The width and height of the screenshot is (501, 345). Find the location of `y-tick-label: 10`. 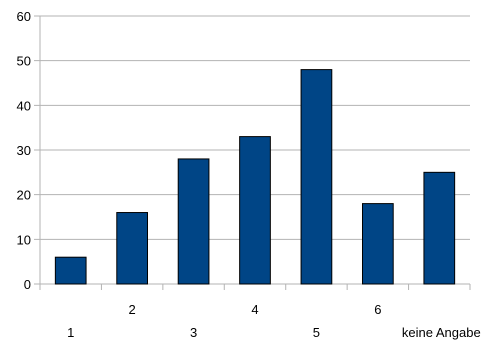

y-tick-label: 10 is located at coordinates (24, 239).